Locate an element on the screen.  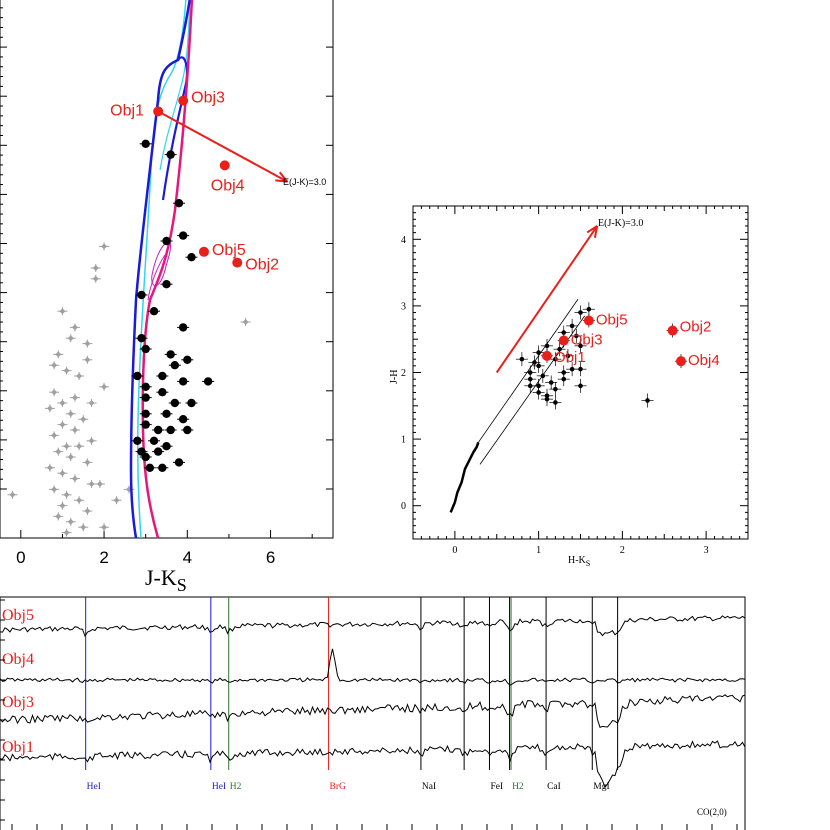
ccd-object-label: Obj5 is located at coordinates (612, 320).